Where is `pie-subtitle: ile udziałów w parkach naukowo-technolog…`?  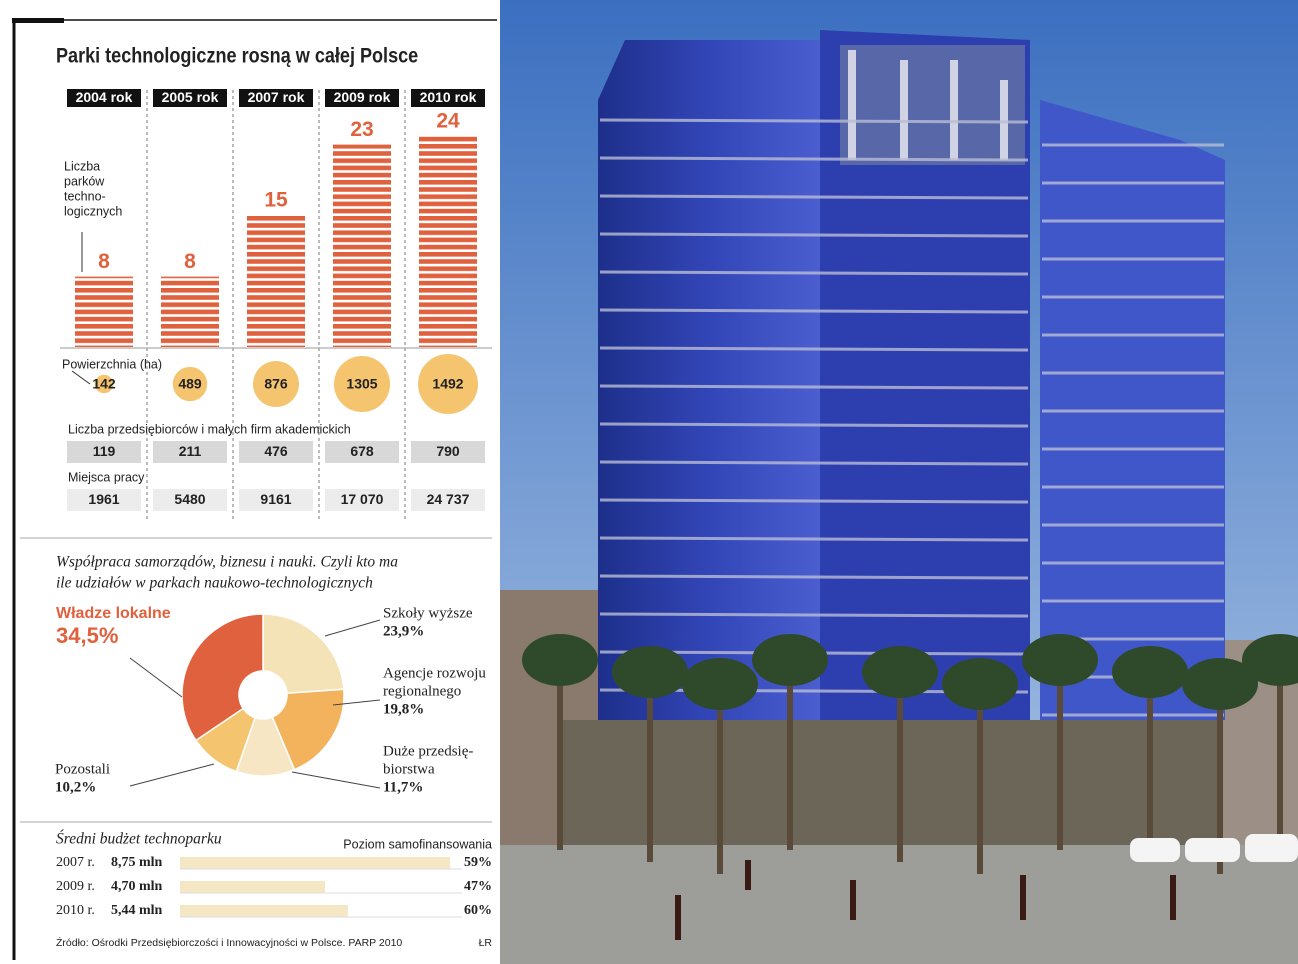
pie-subtitle: ile udziałów w parkach naukowo-technolog… is located at coordinates (214, 583).